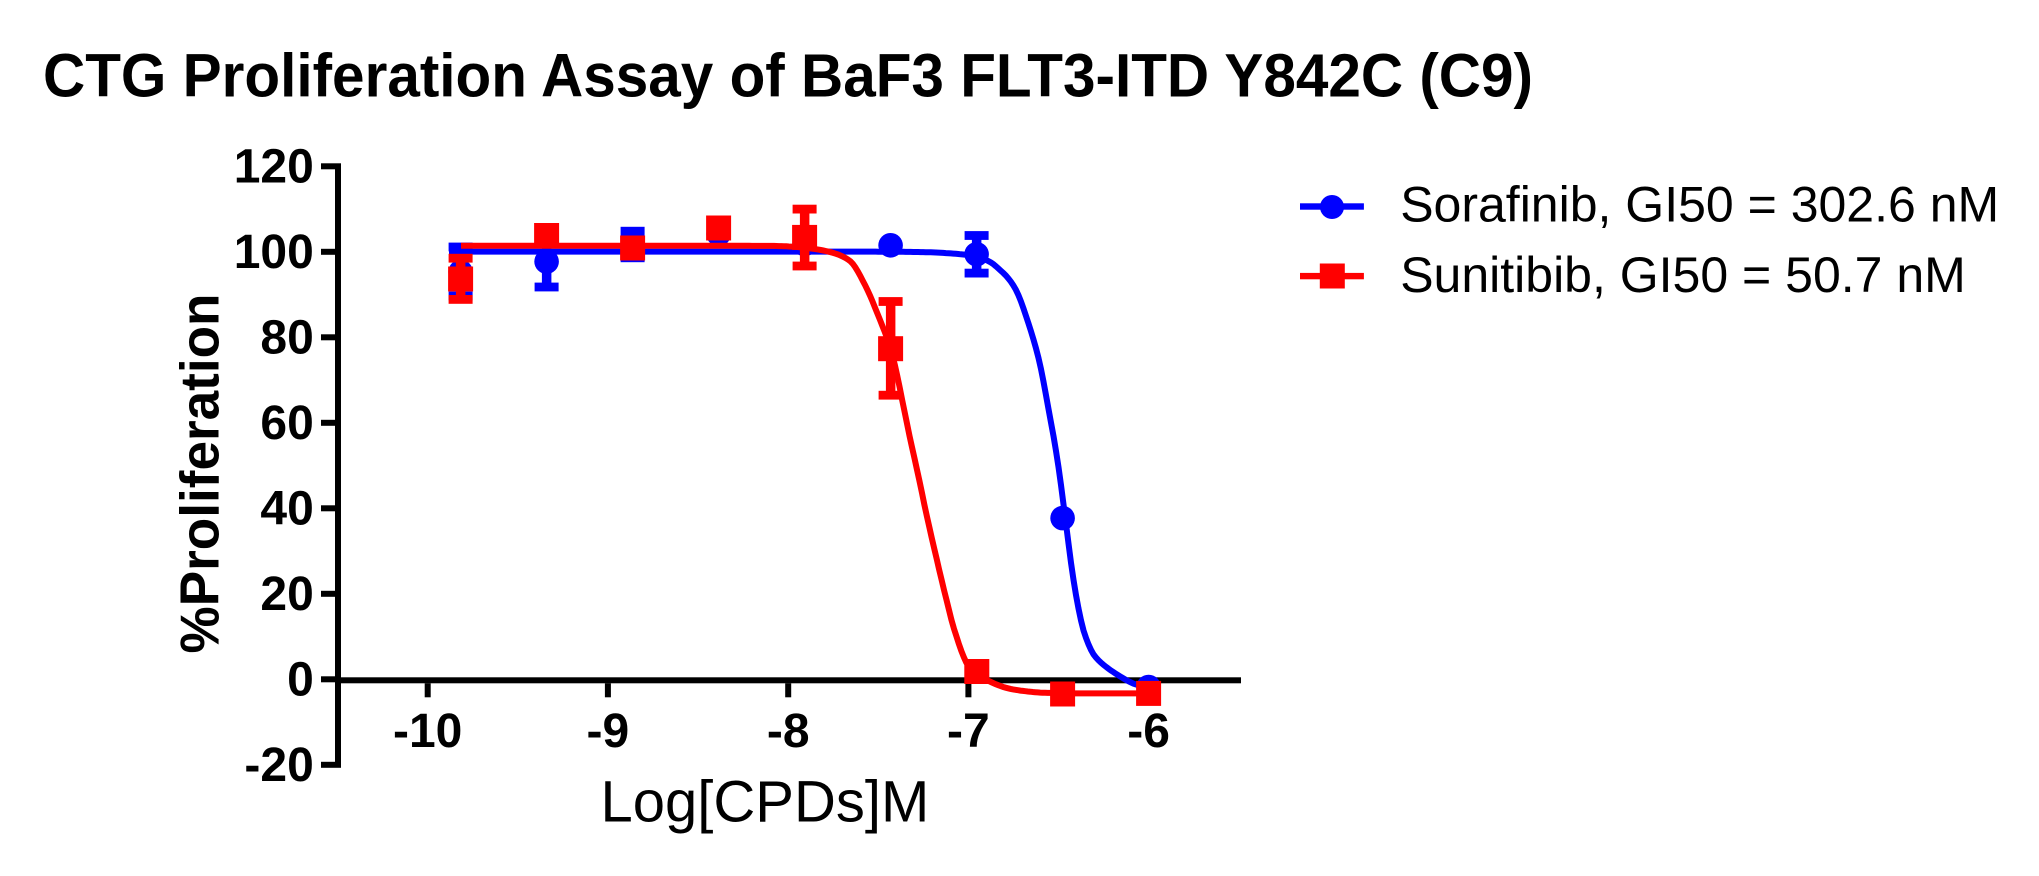 The width and height of the screenshot is (2039, 876). I want to click on svg-text: -6, so click(1148, 731).